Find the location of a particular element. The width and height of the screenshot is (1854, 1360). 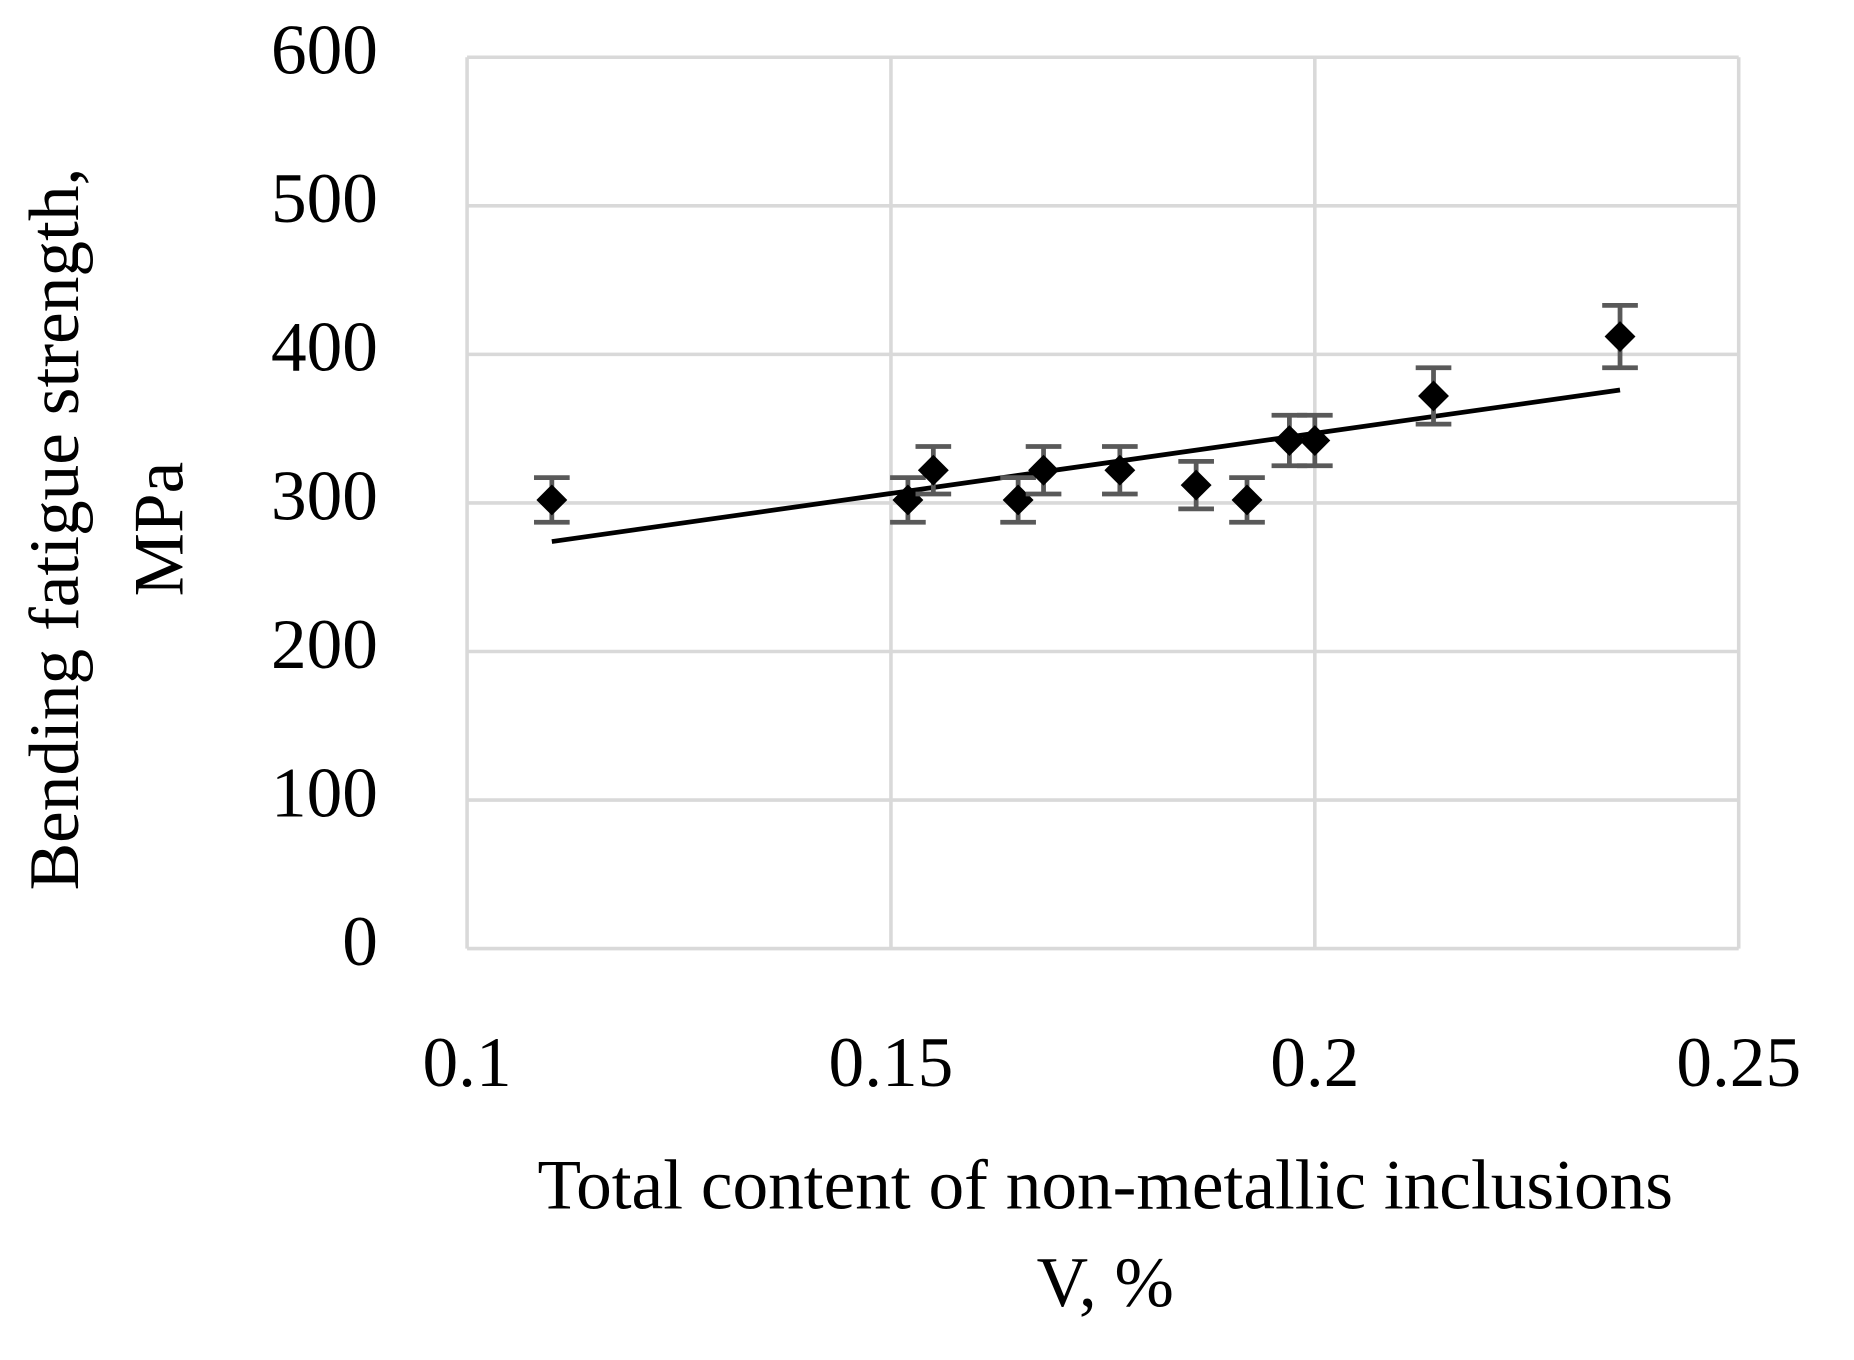

x-axis-label: Total content of non-metallic inclusions is located at coordinates (1106, 1185).